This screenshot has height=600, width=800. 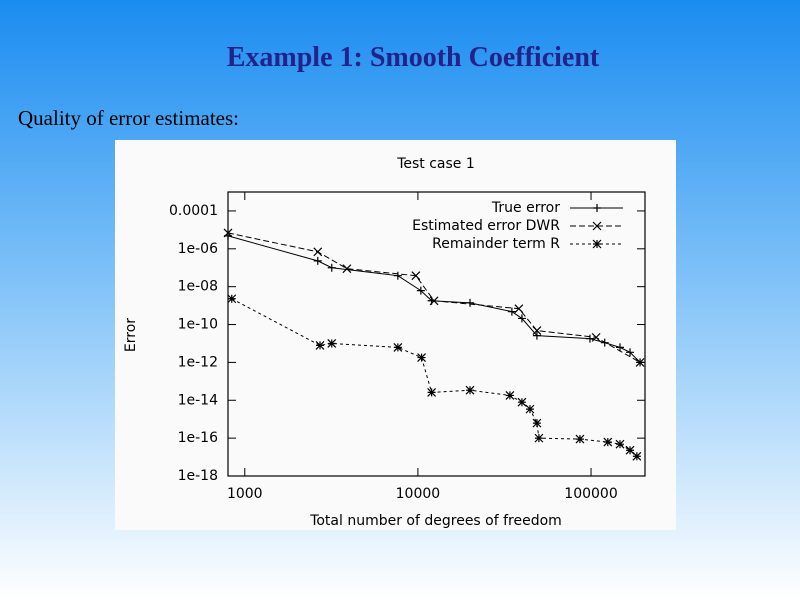 I want to click on x-tick-label: 100000, so click(x=590, y=494).